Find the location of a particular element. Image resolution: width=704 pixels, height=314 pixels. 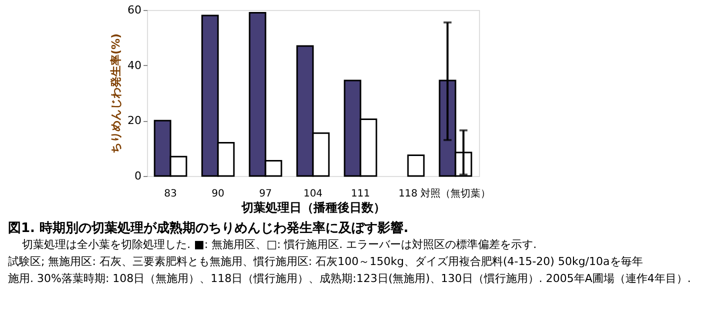

text: 試験区; 無施用区: 石灰、三要素肥料とも無施用、慣行施用区: 石灰100～150kg、ダイズ用複合肥料(4-15-20) 50kg/10aを毎年 is located at coordinates (325, 261).